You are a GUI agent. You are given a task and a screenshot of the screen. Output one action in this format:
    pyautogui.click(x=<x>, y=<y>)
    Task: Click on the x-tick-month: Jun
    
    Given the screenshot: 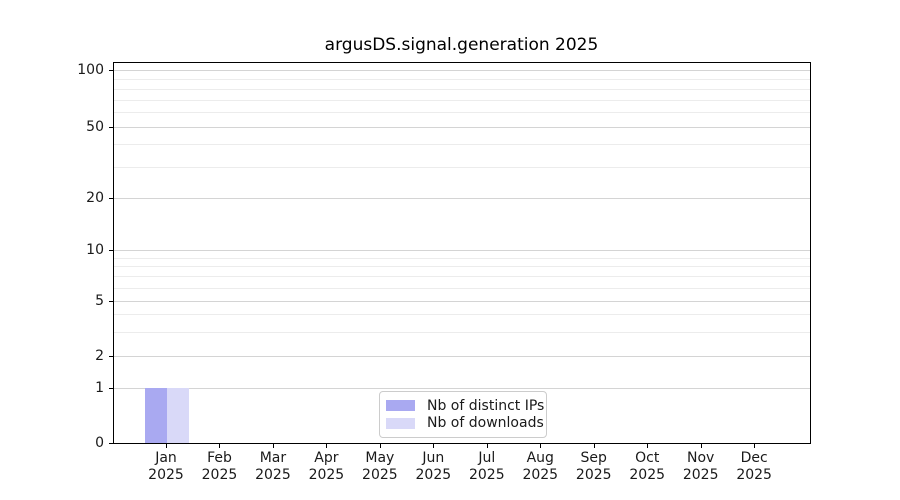 What is the action you would take?
    pyautogui.click(x=433, y=458)
    